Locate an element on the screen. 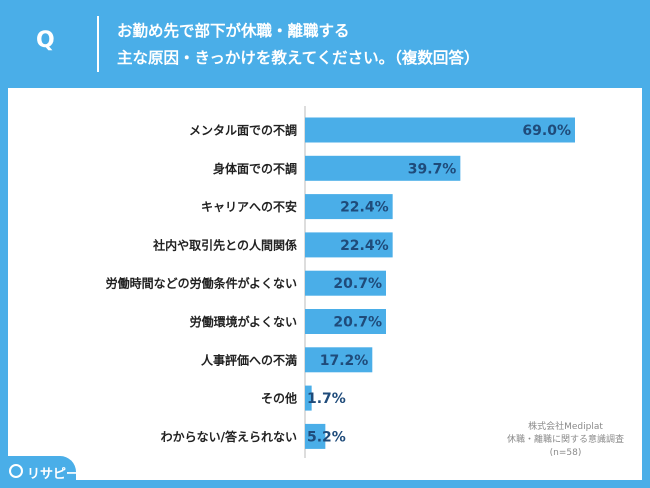  header-divider is located at coordinates (98, 44).